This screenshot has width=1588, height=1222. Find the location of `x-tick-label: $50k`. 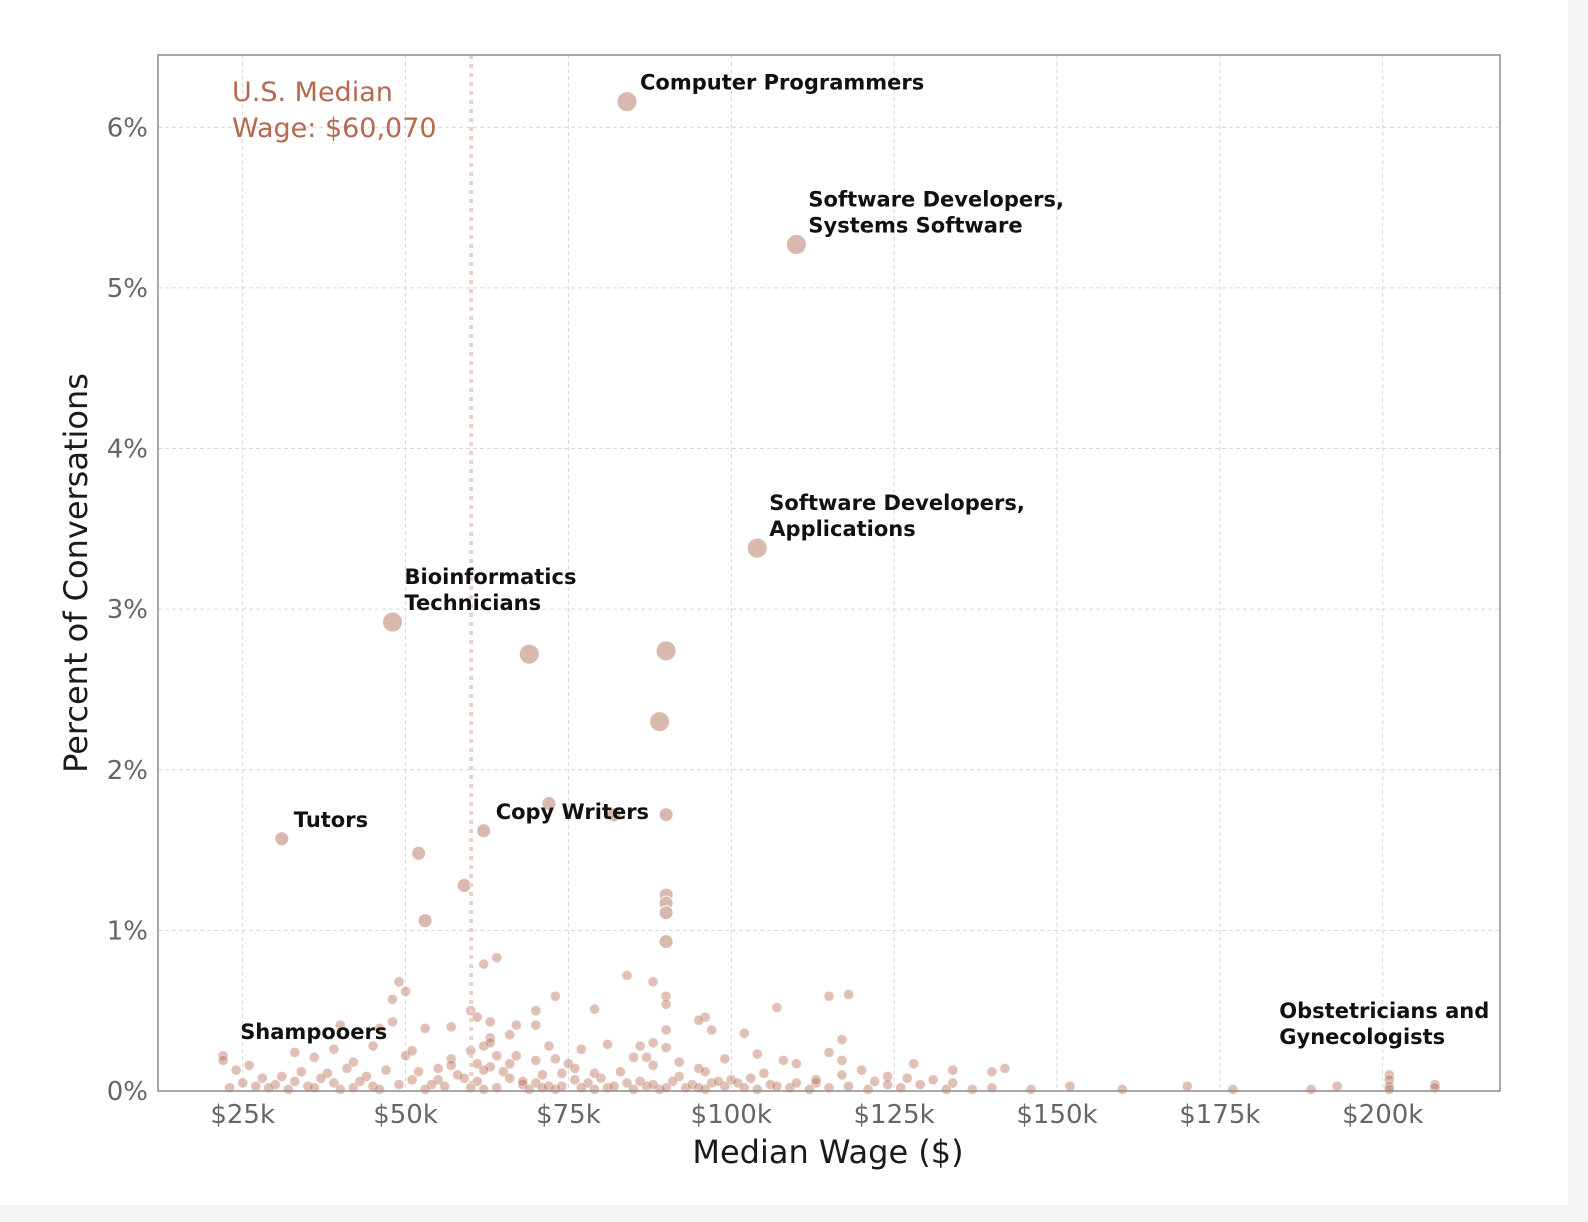

x-tick-label: $50k is located at coordinates (405, 1115).